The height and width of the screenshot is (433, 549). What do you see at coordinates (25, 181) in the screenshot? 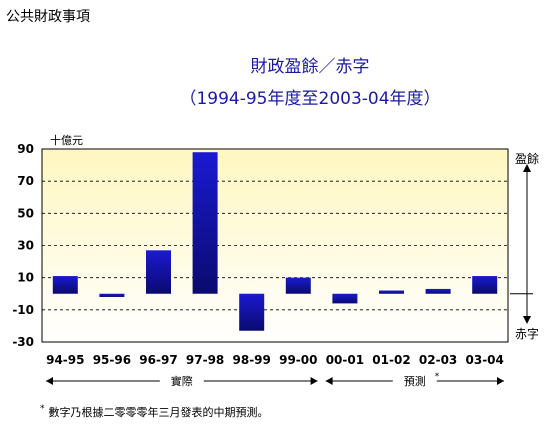
I see `y-tick-label: 70` at bounding box center [25, 181].